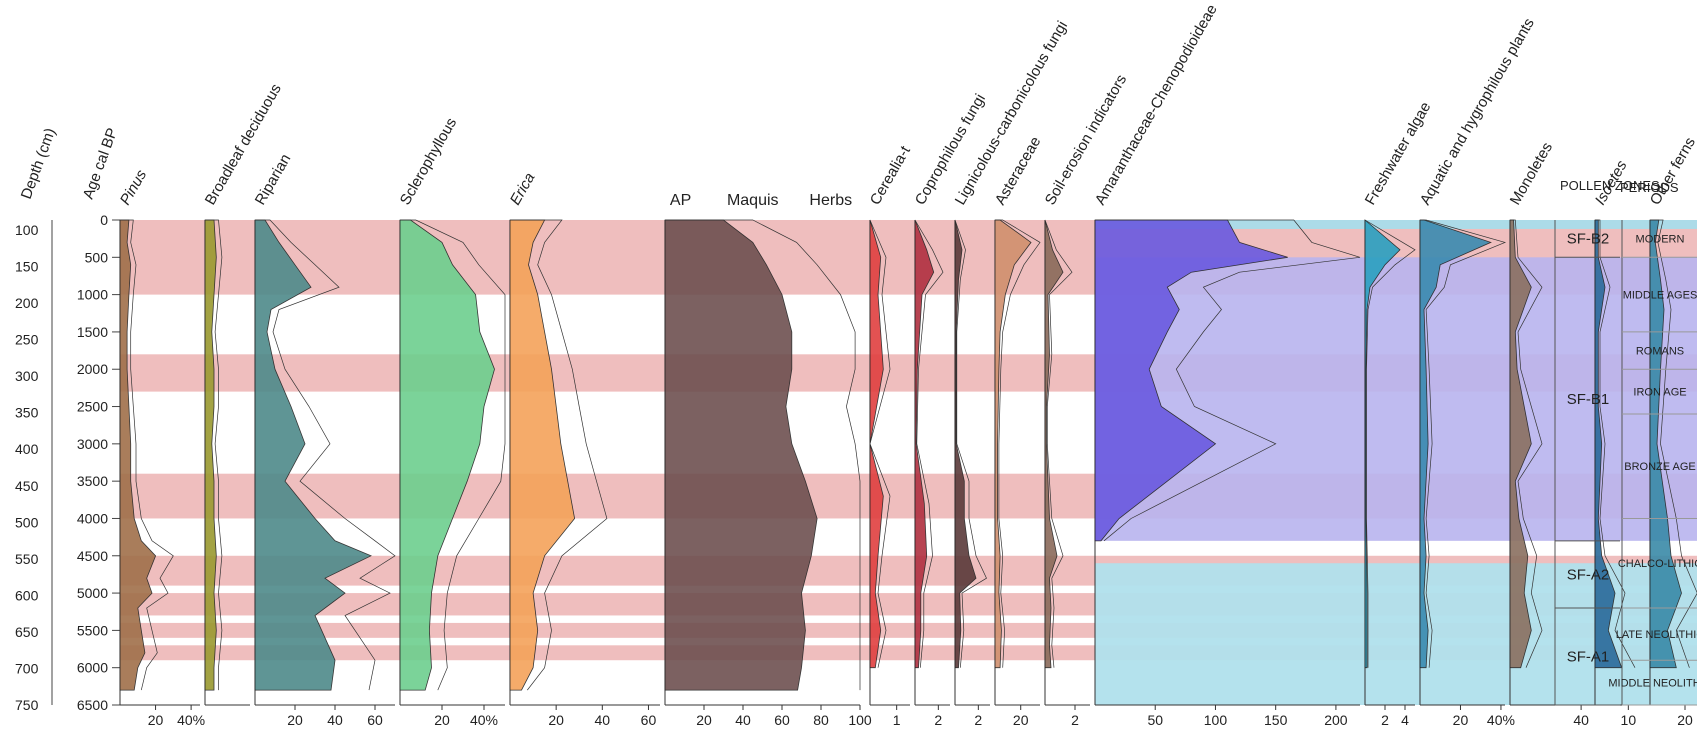  What do you see at coordinates (27, 705) in the screenshot?
I see `depth-tick-label: 750` at bounding box center [27, 705].